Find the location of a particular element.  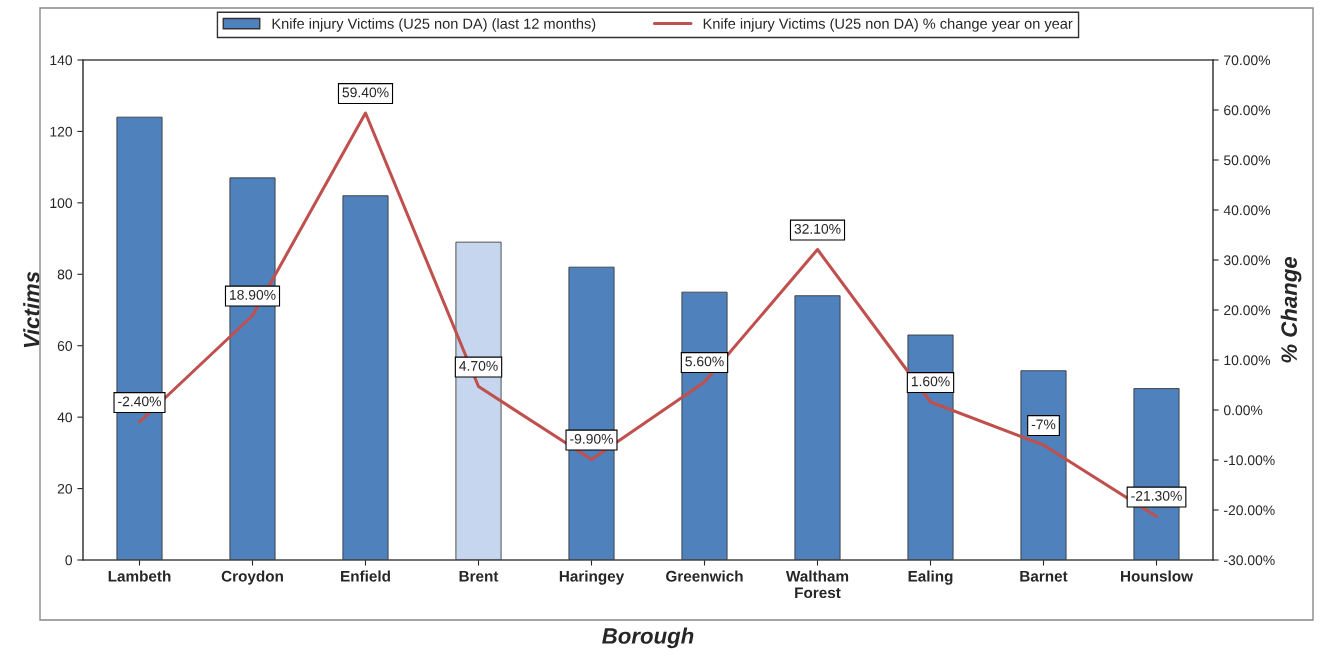

data-label: 18.90% is located at coordinates (253, 294).